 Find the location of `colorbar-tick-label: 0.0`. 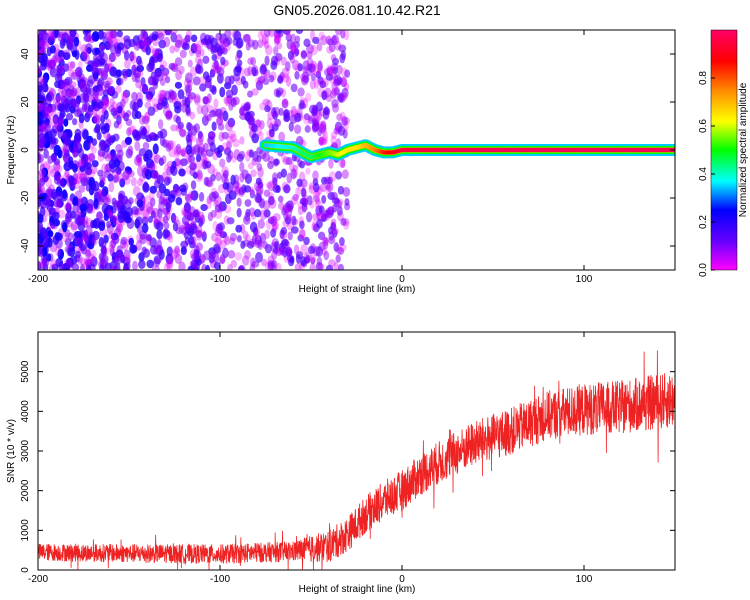

colorbar-tick-label: 0.0 is located at coordinates (703, 270).